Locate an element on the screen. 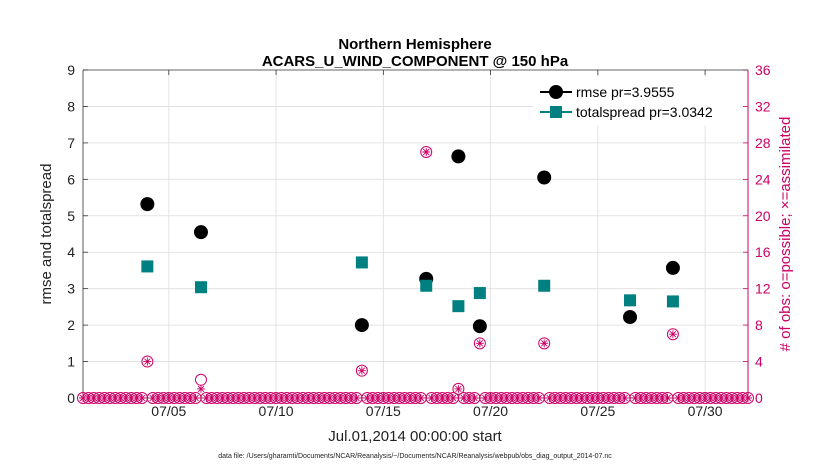  y-tick-label-right: 4 is located at coordinates (759, 362).